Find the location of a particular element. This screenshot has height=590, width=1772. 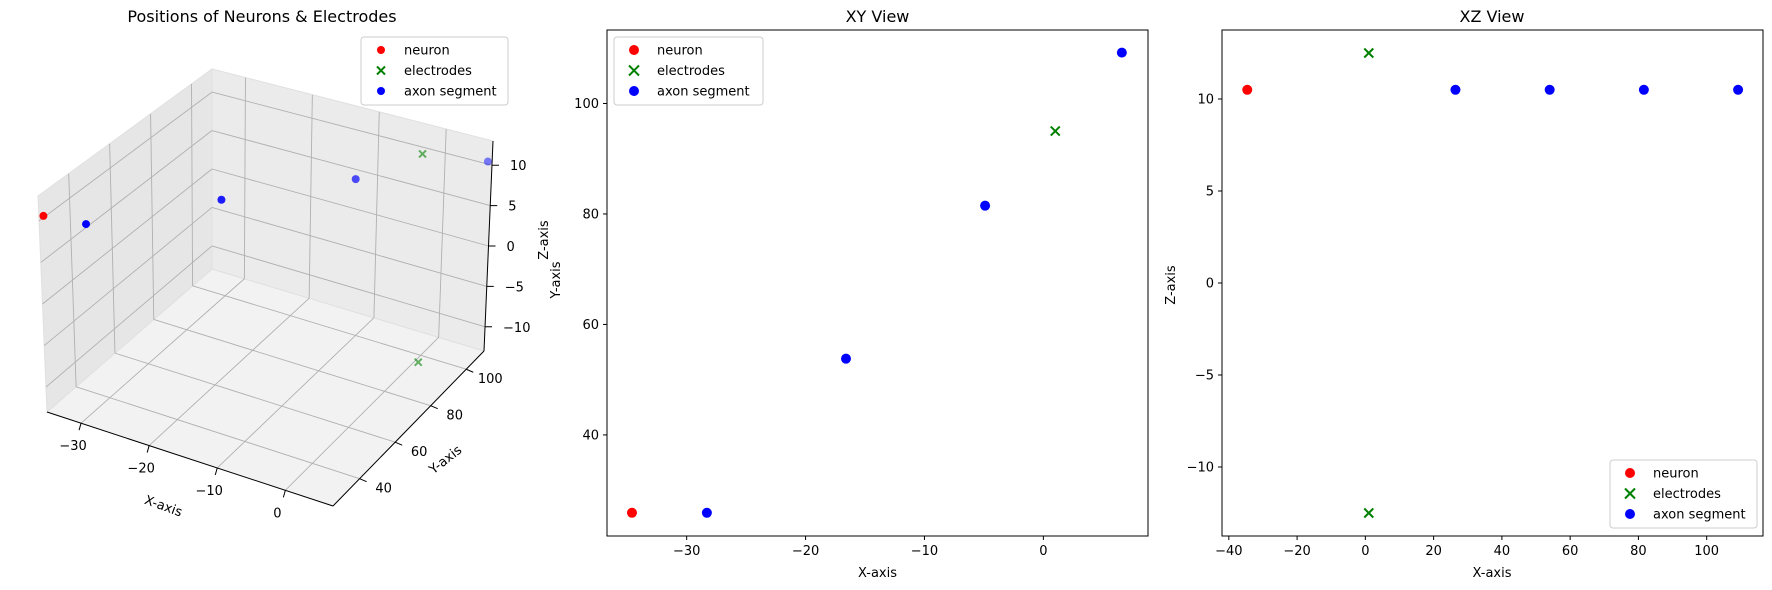

x-tick-label: 60 is located at coordinates (1570, 551).